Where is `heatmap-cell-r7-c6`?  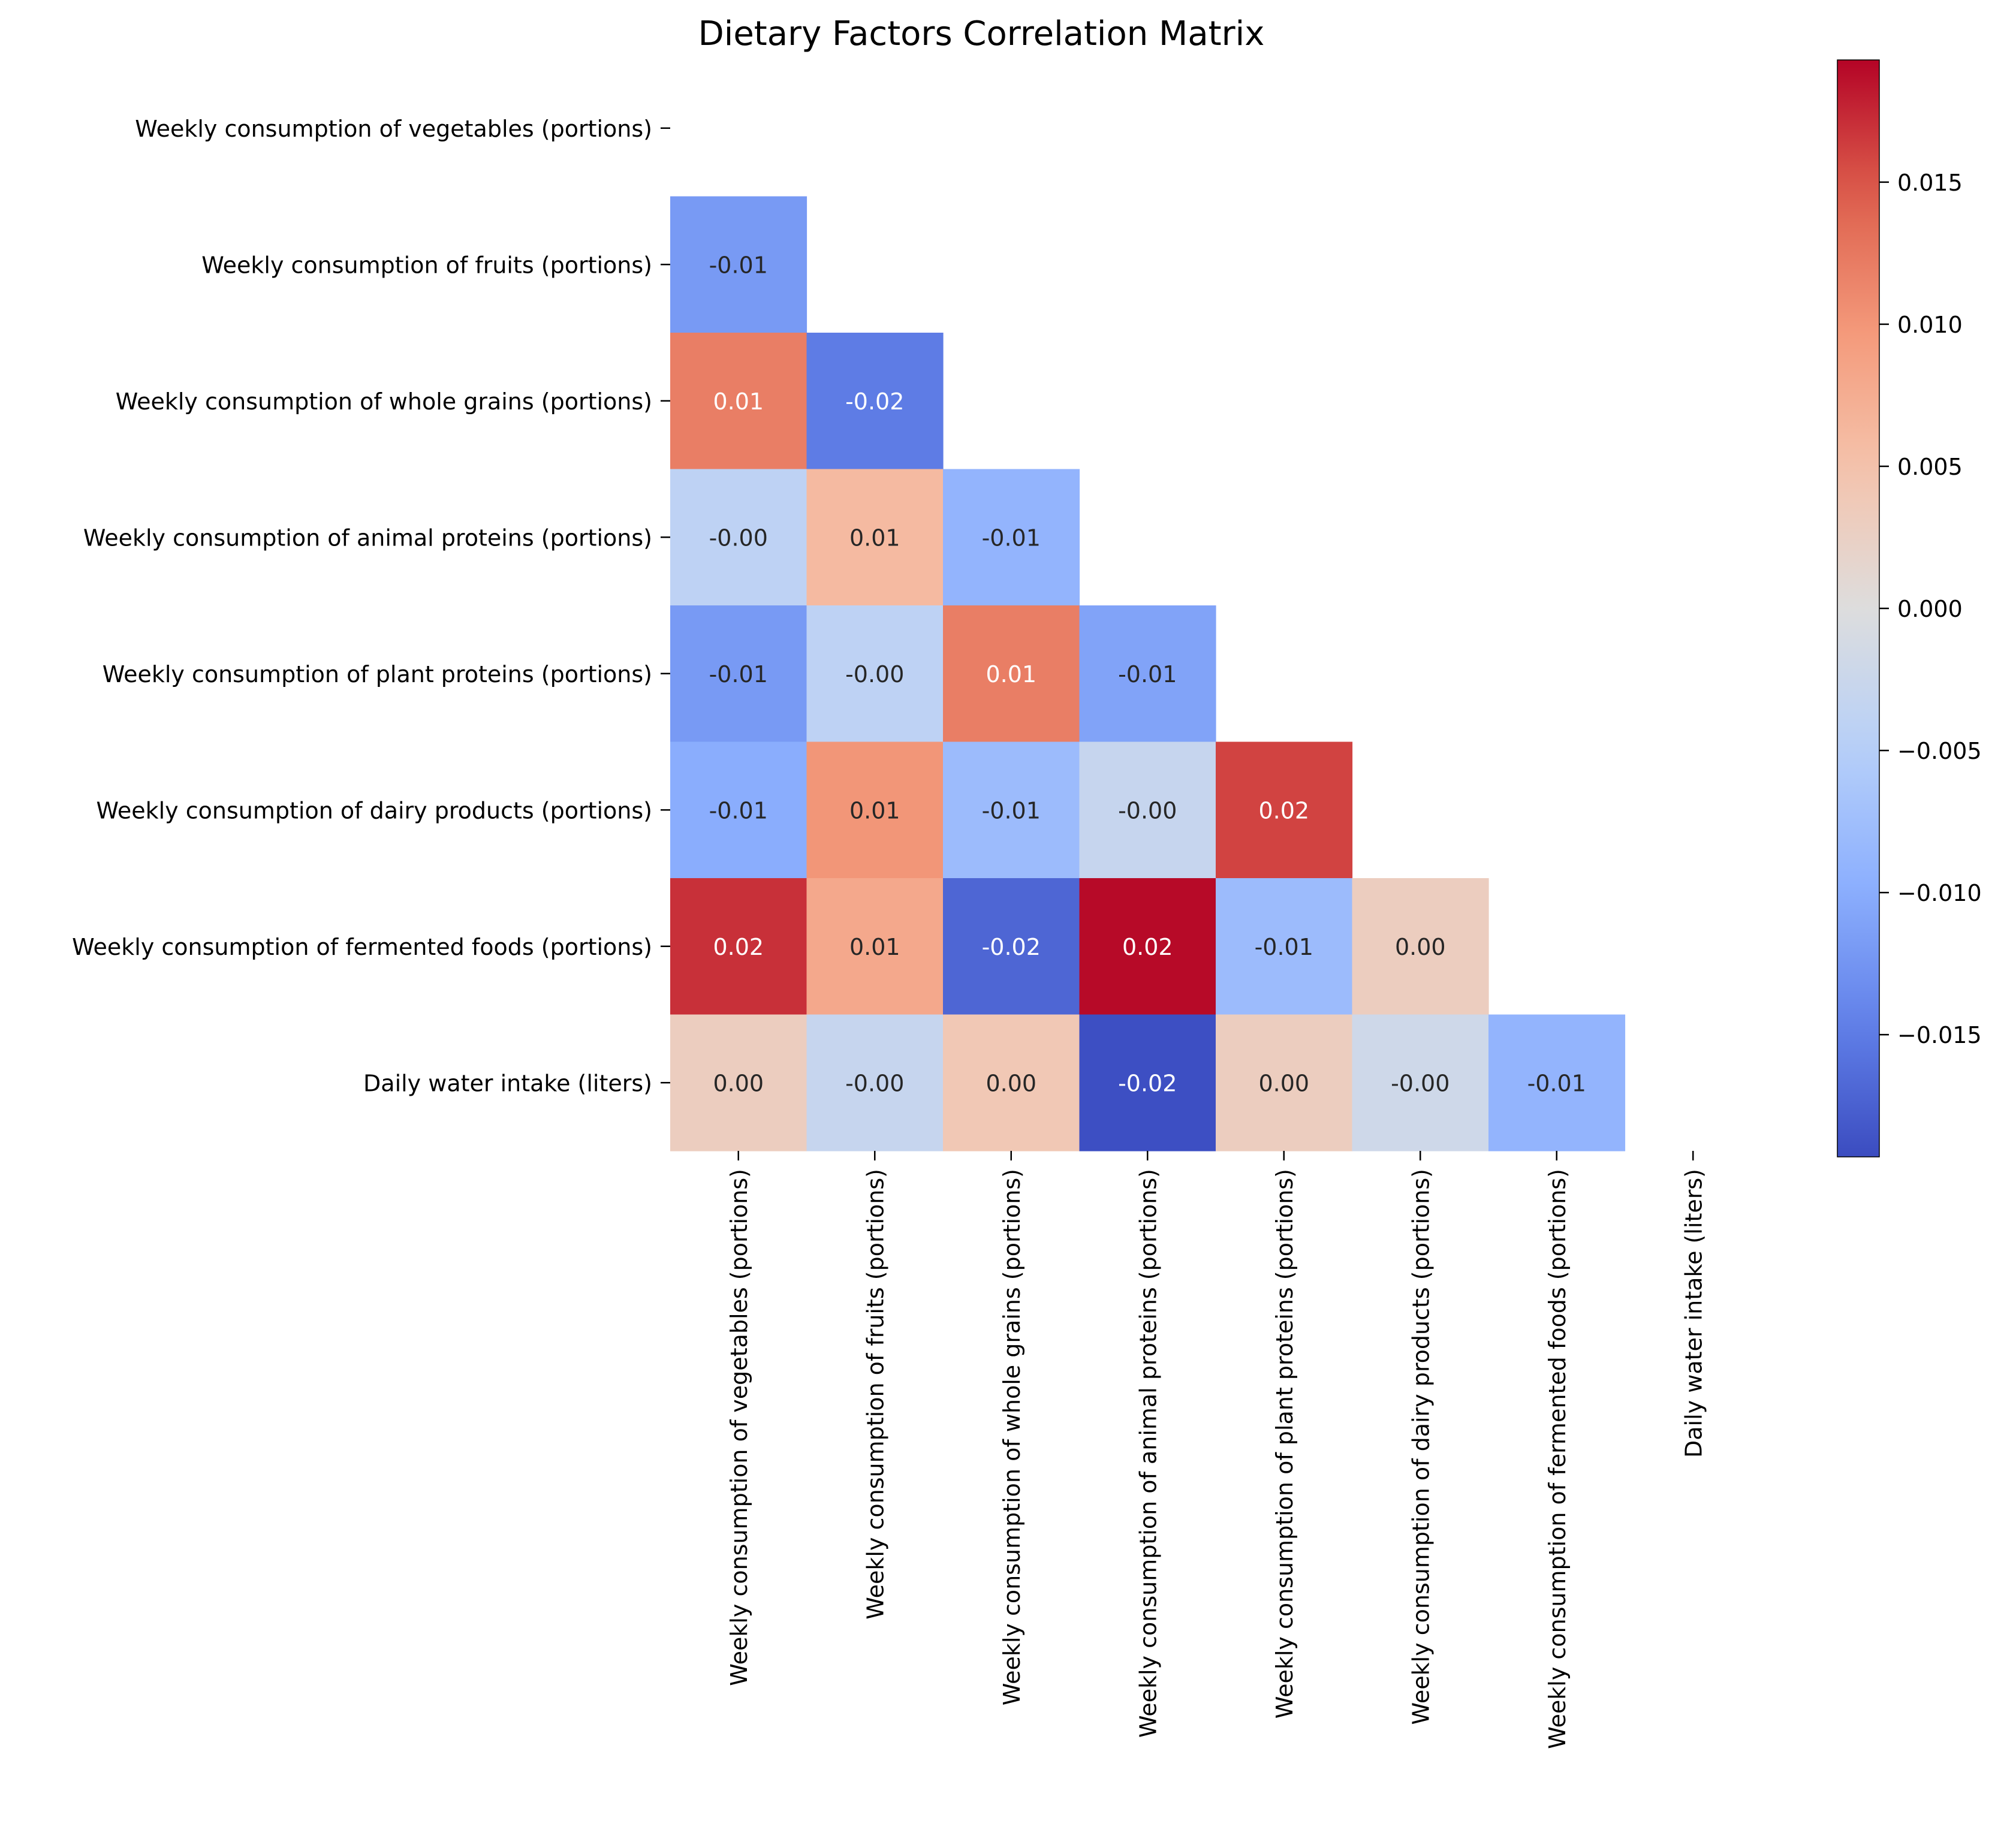 heatmap-cell-r7-c6 is located at coordinates (1557, 1082).